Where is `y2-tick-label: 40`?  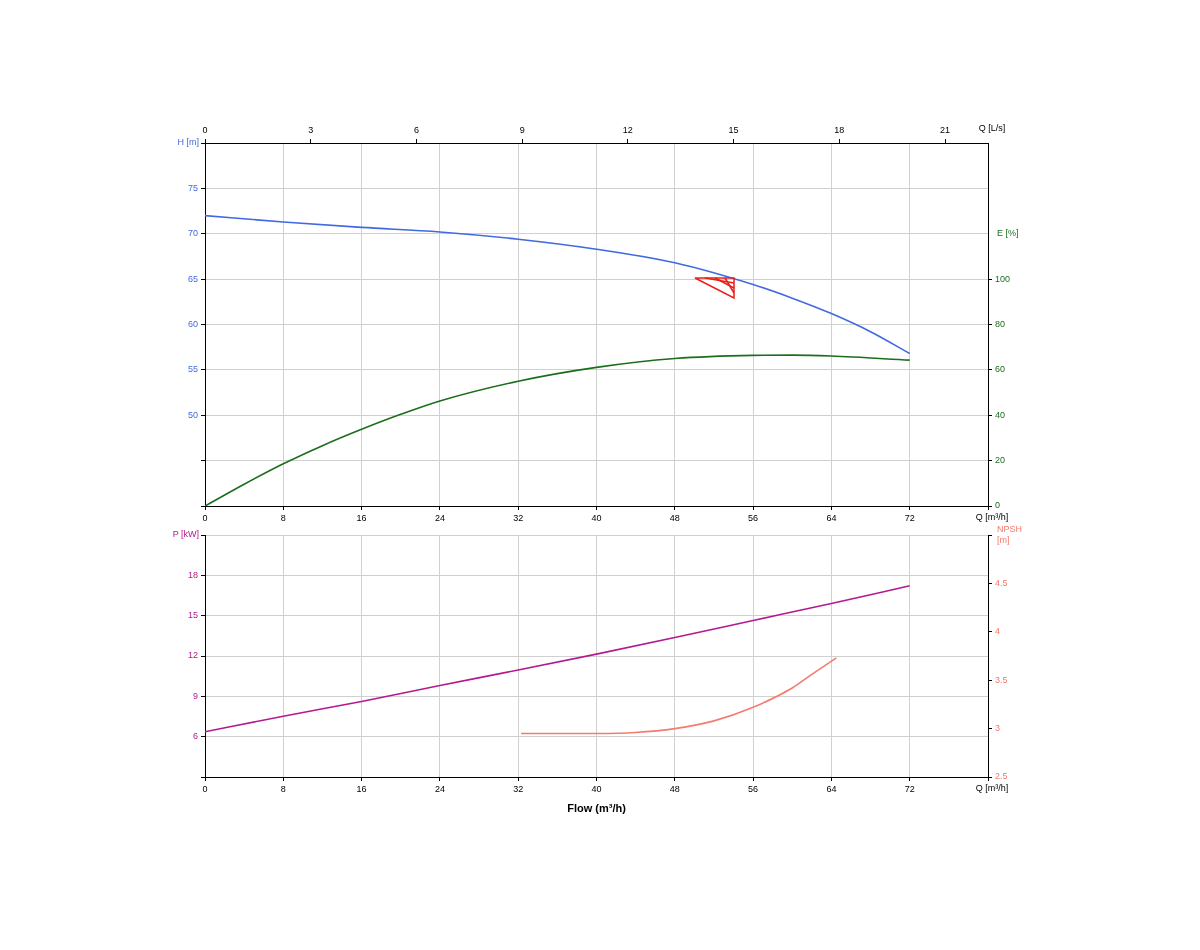 y2-tick-label: 40 is located at coordinates (1000, 414).